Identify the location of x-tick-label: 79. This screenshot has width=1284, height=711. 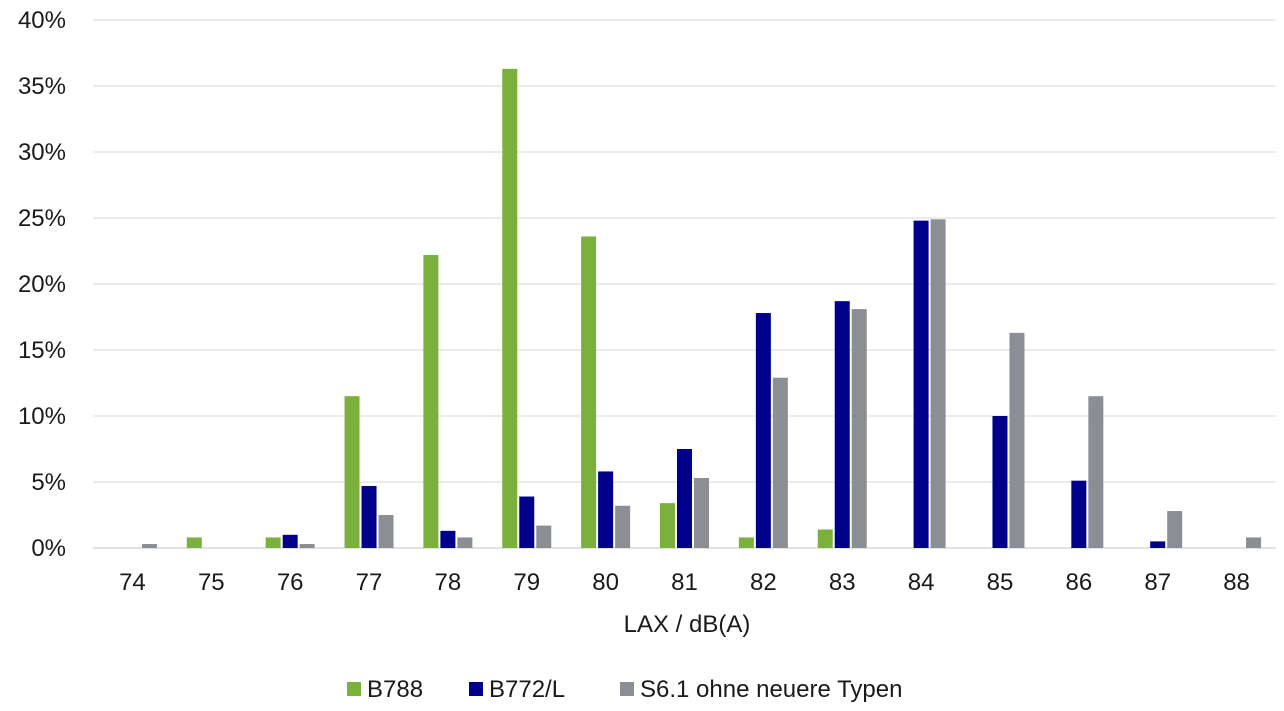
(526, 582).